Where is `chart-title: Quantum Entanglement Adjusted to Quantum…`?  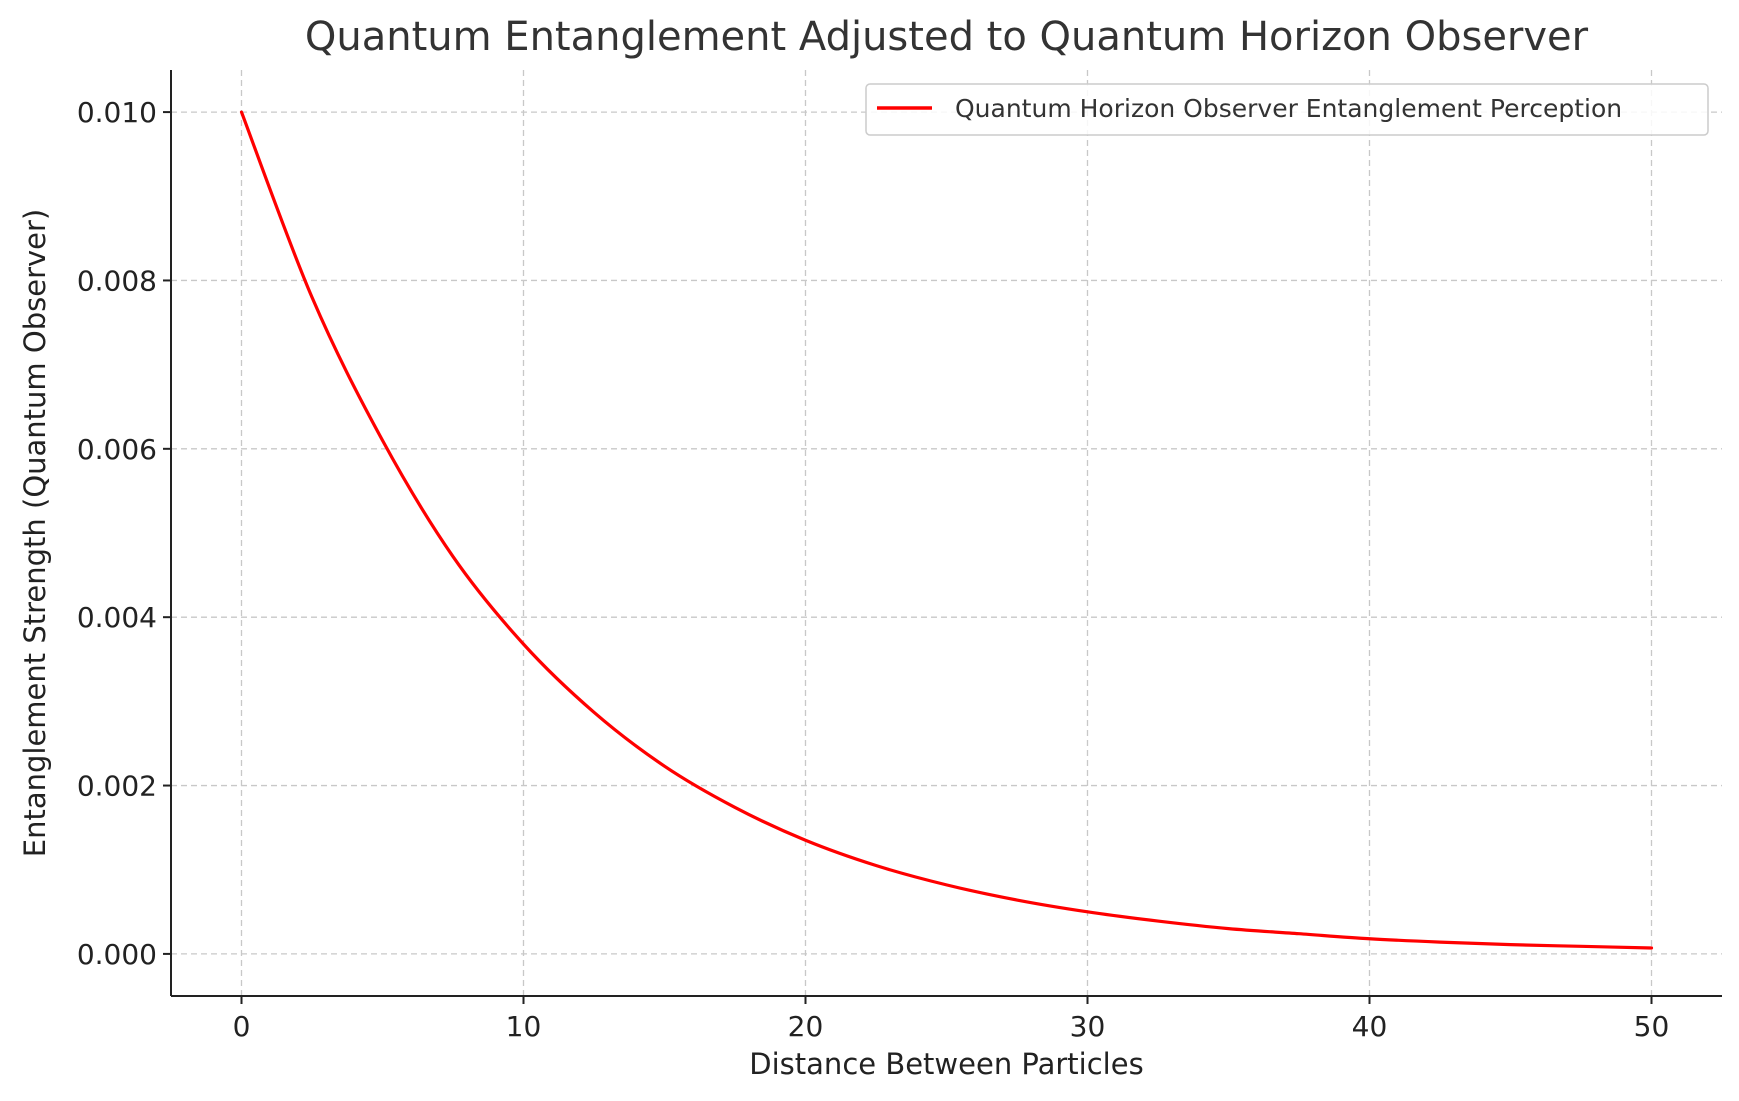
chart-title: Quantum Entanglement Adjusted to Quantum… is located at coordinates (947, 37).